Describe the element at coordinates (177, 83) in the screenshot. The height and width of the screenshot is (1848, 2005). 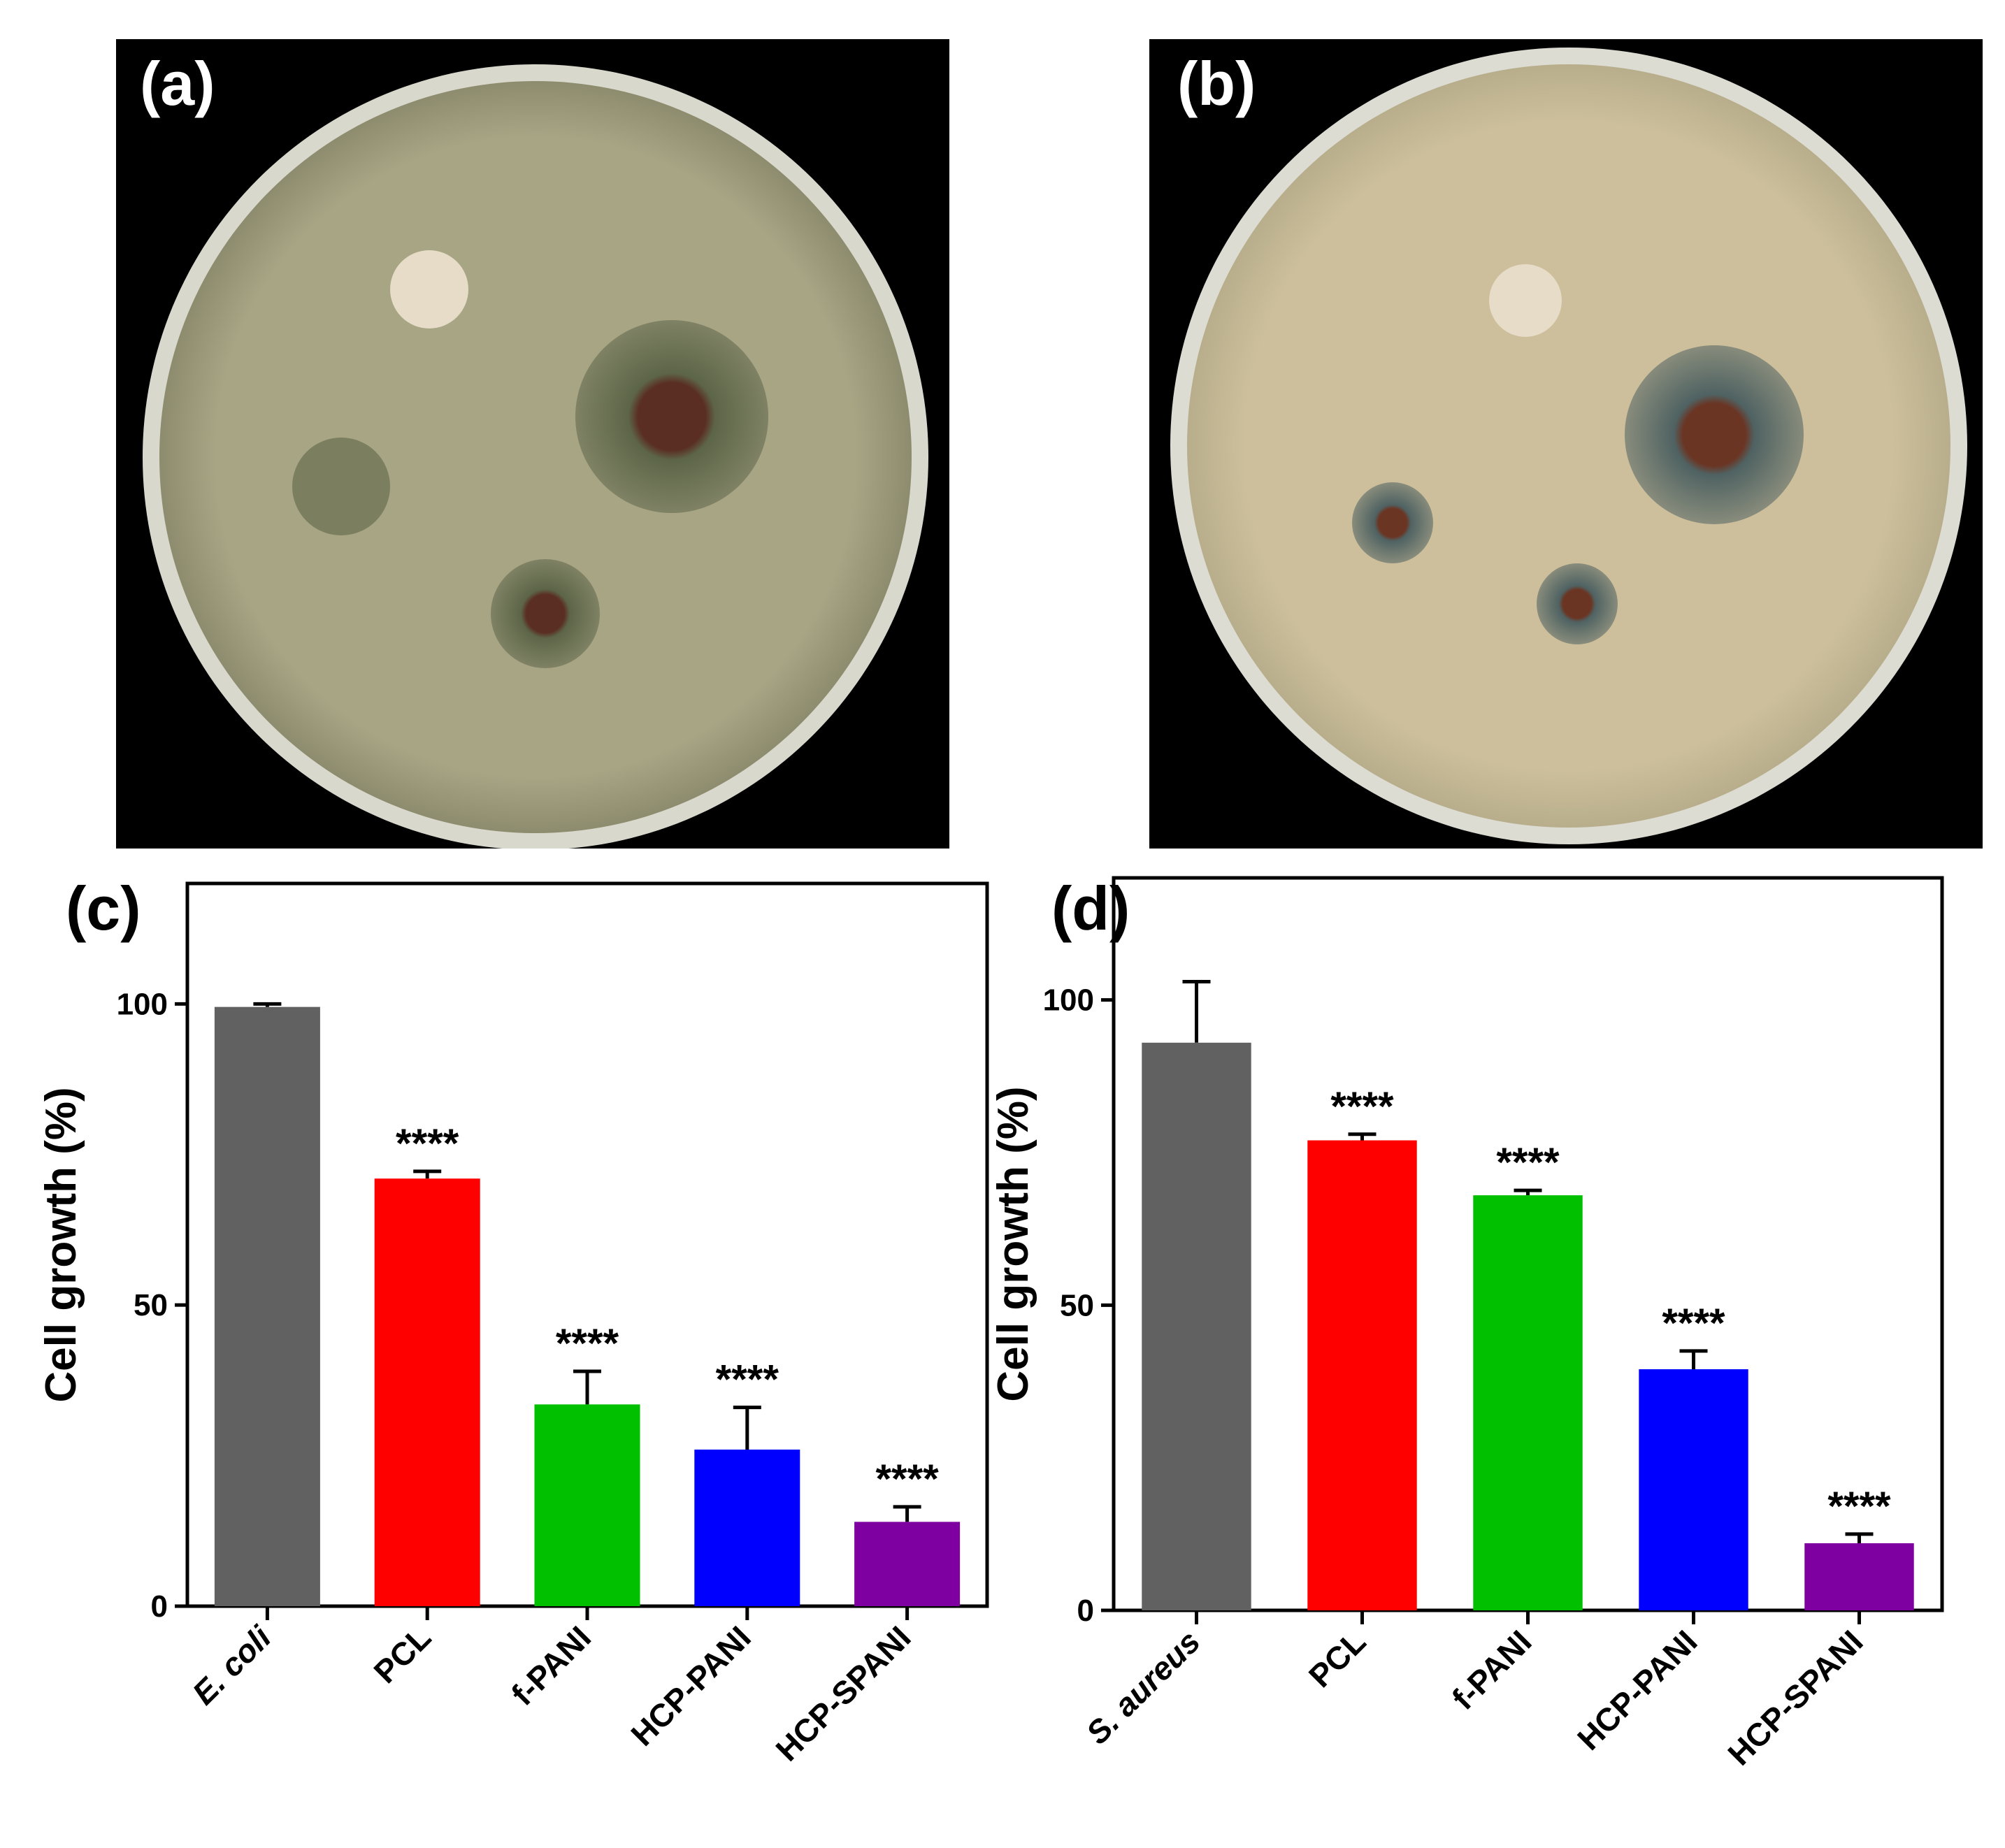
I see `panel-label-a: (a)` at that location.